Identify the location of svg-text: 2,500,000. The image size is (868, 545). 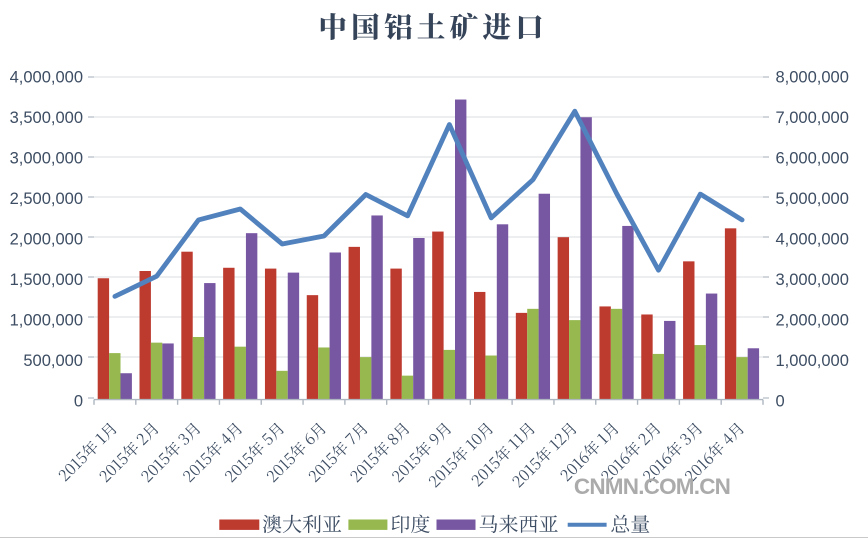
(46, 199).